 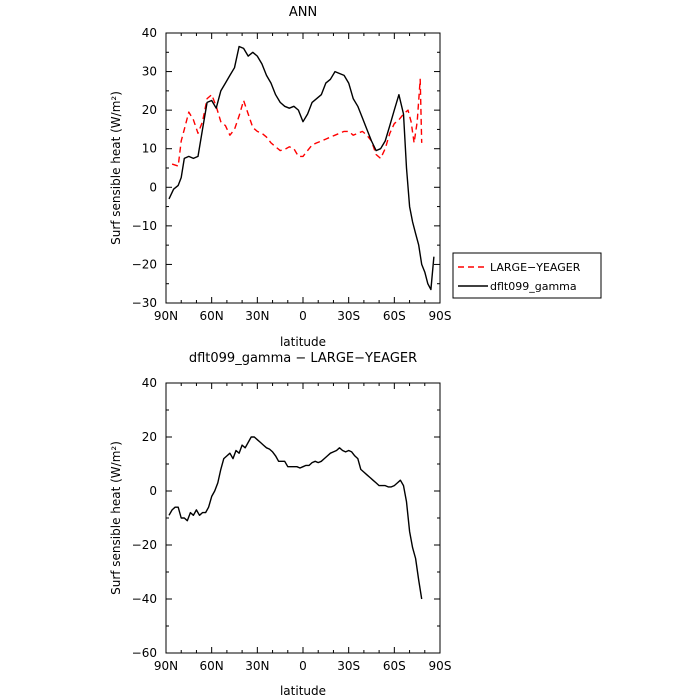 What do you see at coordinates (257, 316) in the screenshot?
I see `chart-1-x-tick-label: 30N` at bounding box center [257, 316].